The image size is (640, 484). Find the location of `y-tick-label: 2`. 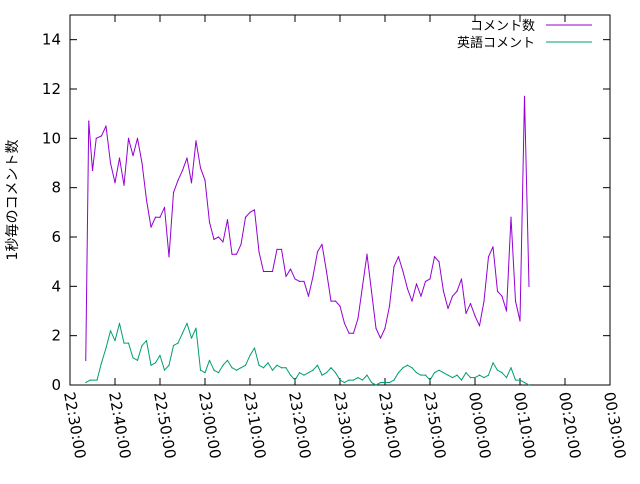

y-tick-label: 2 is located at coordinates (56, 336).